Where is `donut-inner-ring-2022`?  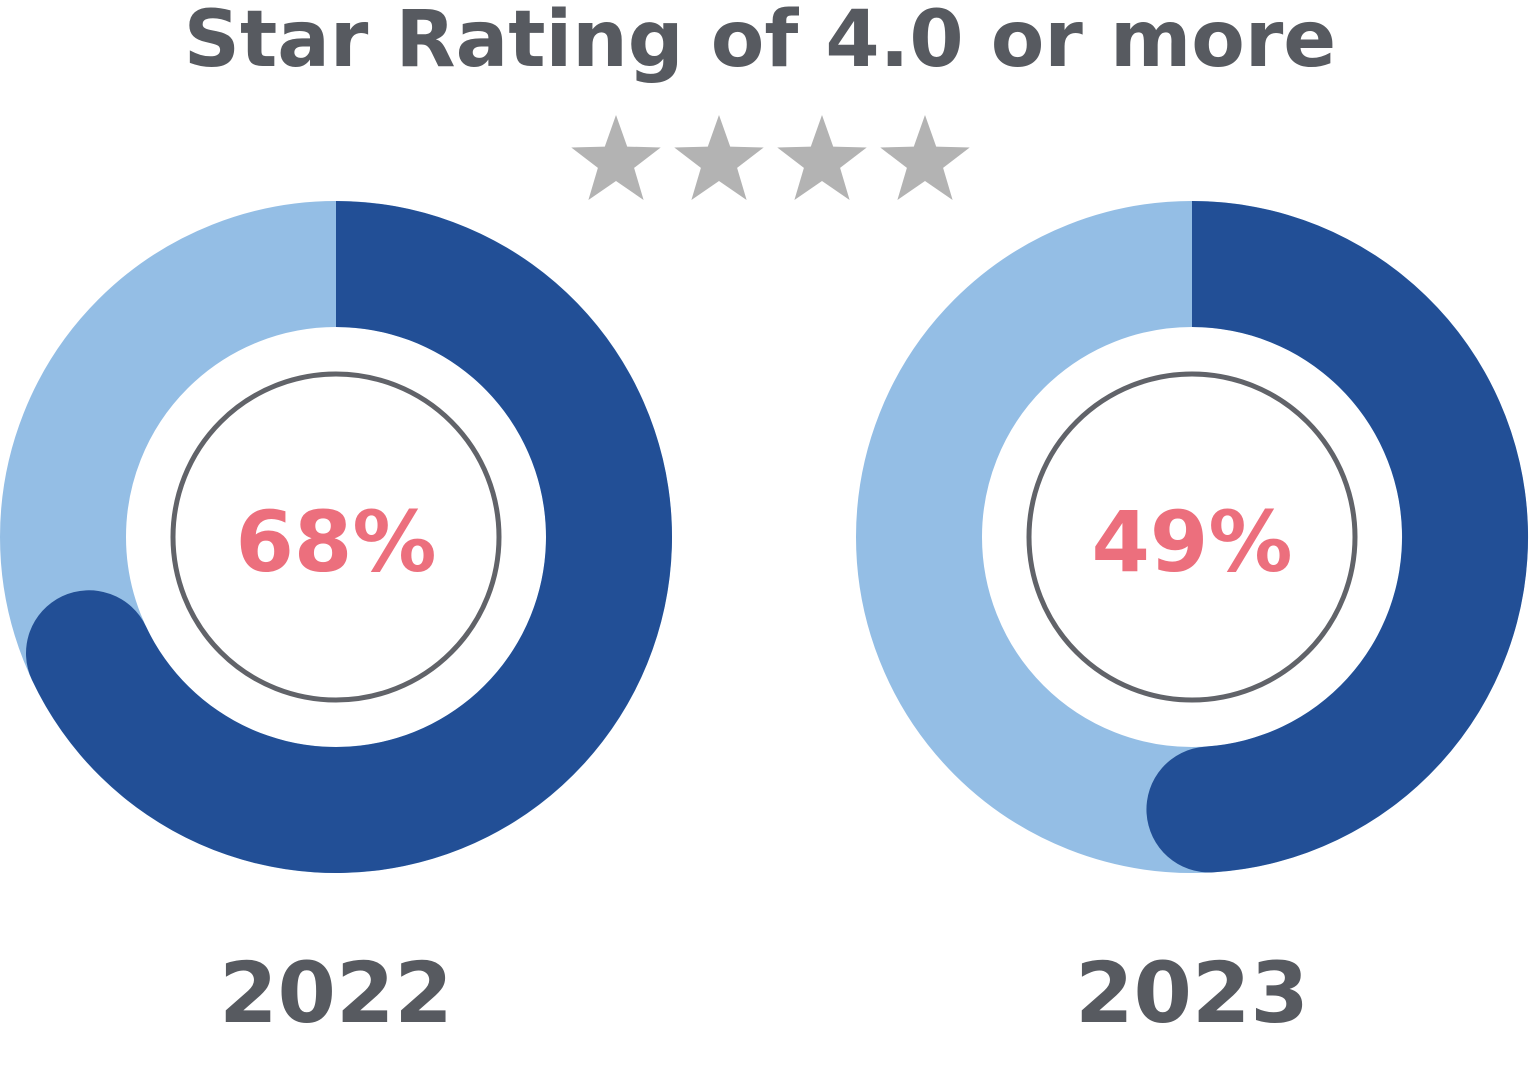 donut-inner-ring-2022 is located at coordinates (336, 537).